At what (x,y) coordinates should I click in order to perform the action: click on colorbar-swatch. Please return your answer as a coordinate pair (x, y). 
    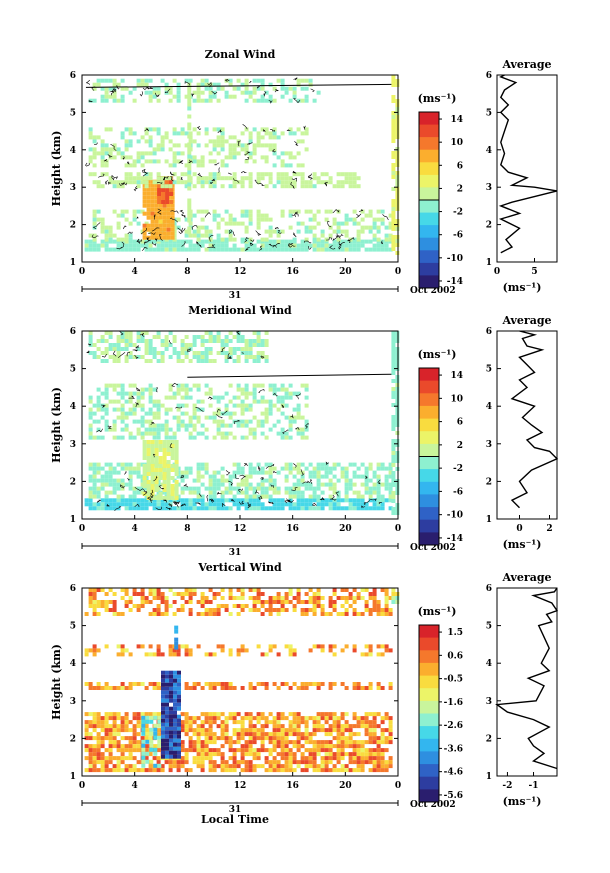
    Looking at the image, I should click on (429, 156).